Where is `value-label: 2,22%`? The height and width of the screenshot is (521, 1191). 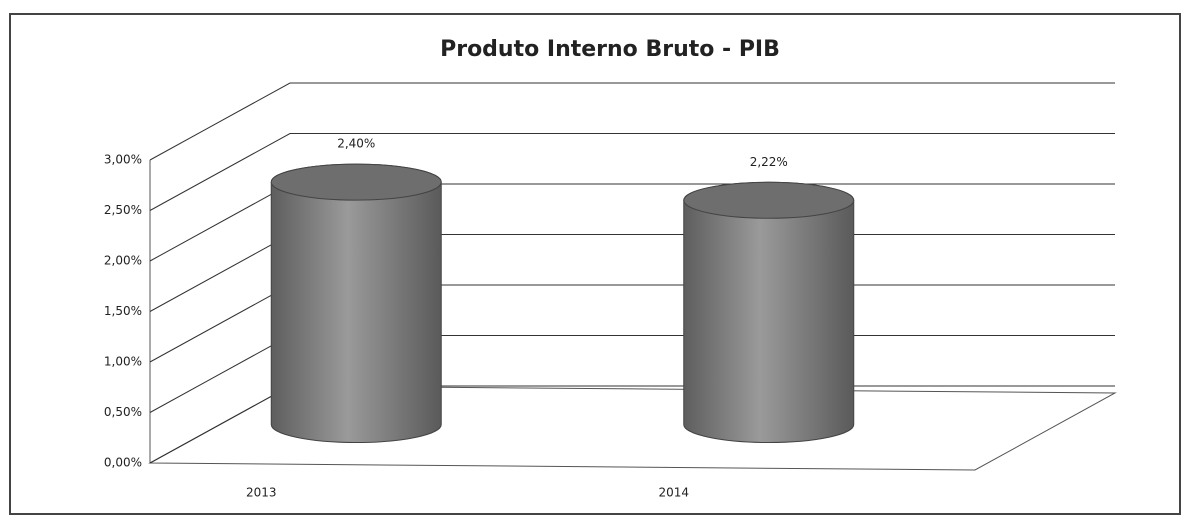
value-label: 2,22% is located at coordinates (769, 162).